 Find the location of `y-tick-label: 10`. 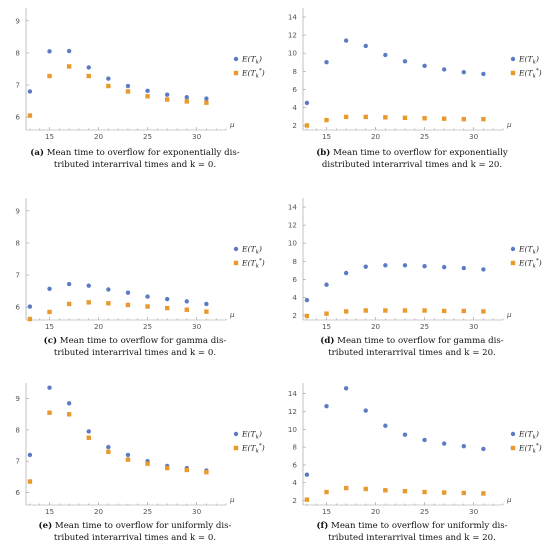

y-tick-label: 10 is located at coordinates (293, 53).